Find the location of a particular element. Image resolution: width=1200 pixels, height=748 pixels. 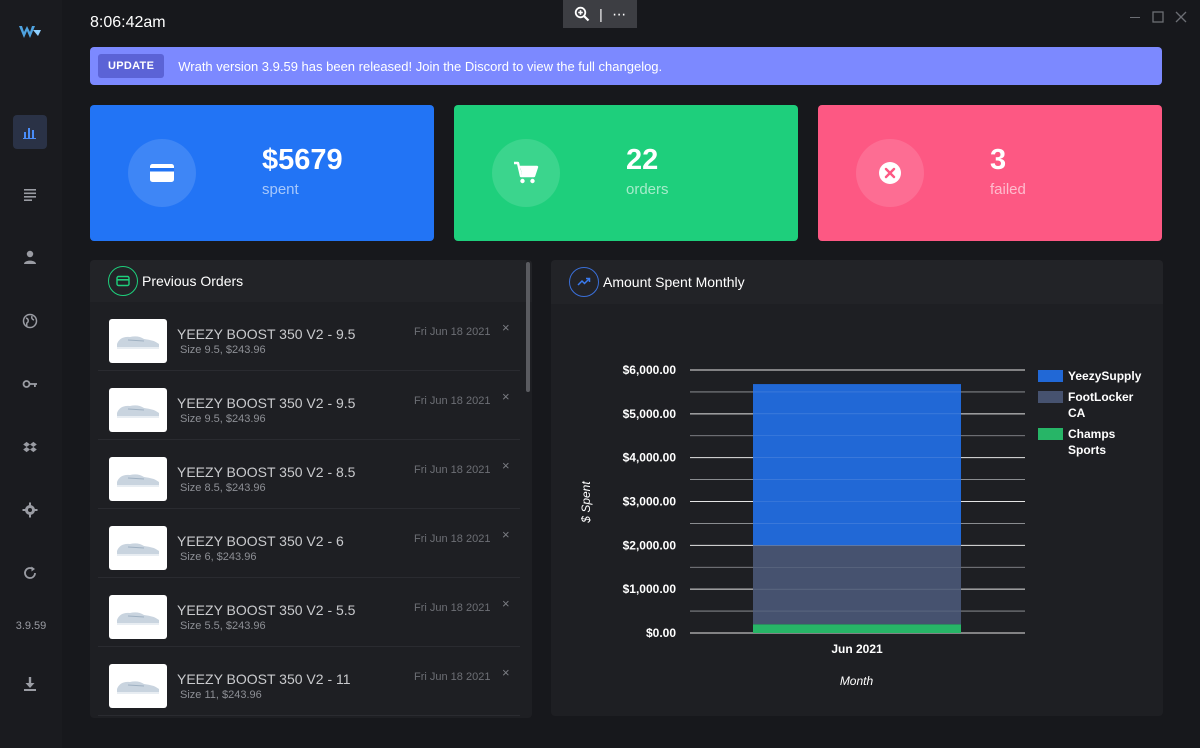

legend-label: CA is located at coordinates (1077, 413).